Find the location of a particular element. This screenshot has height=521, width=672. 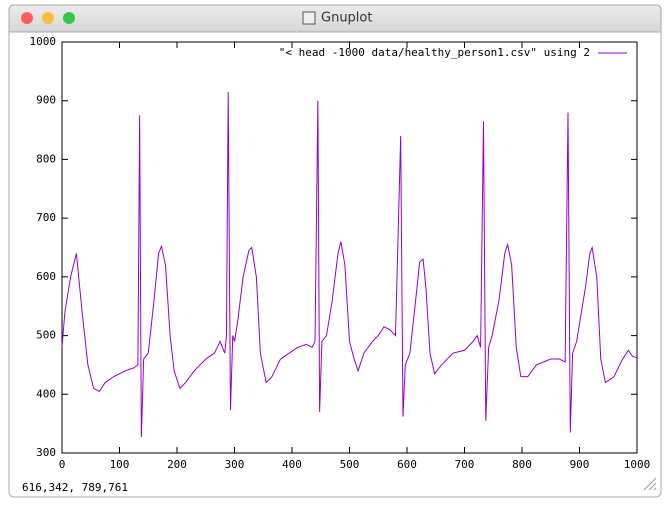

x11-icon is located at coordinates (309, 18).